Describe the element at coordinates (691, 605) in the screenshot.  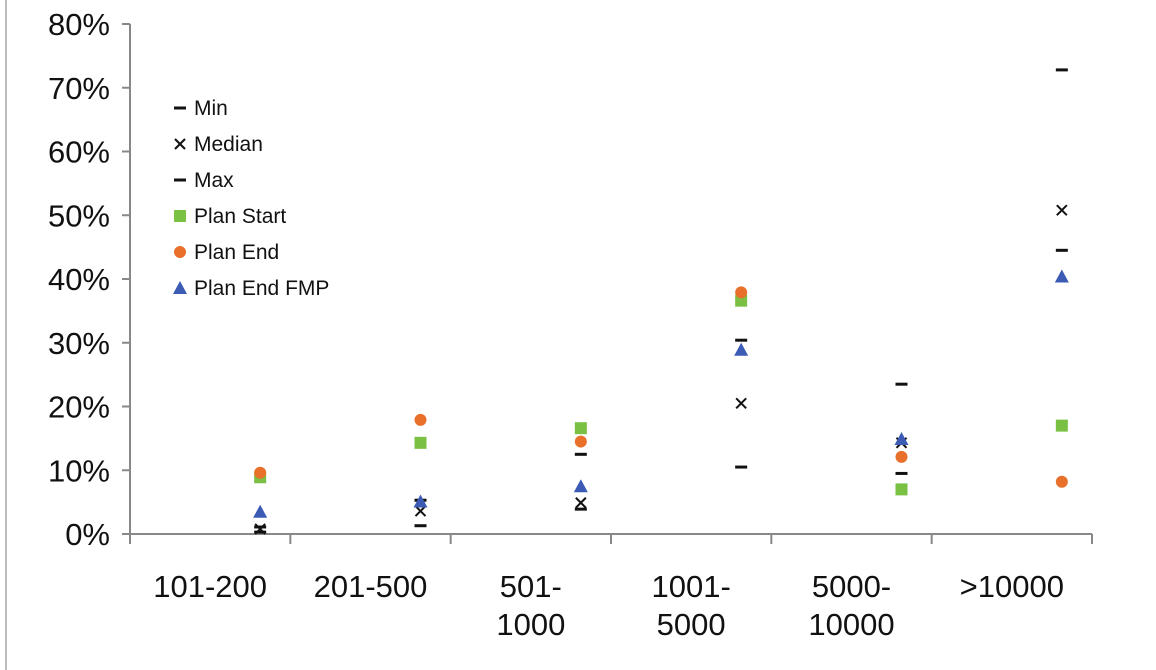
I see `x-category-label: 1001-5000` at that location.